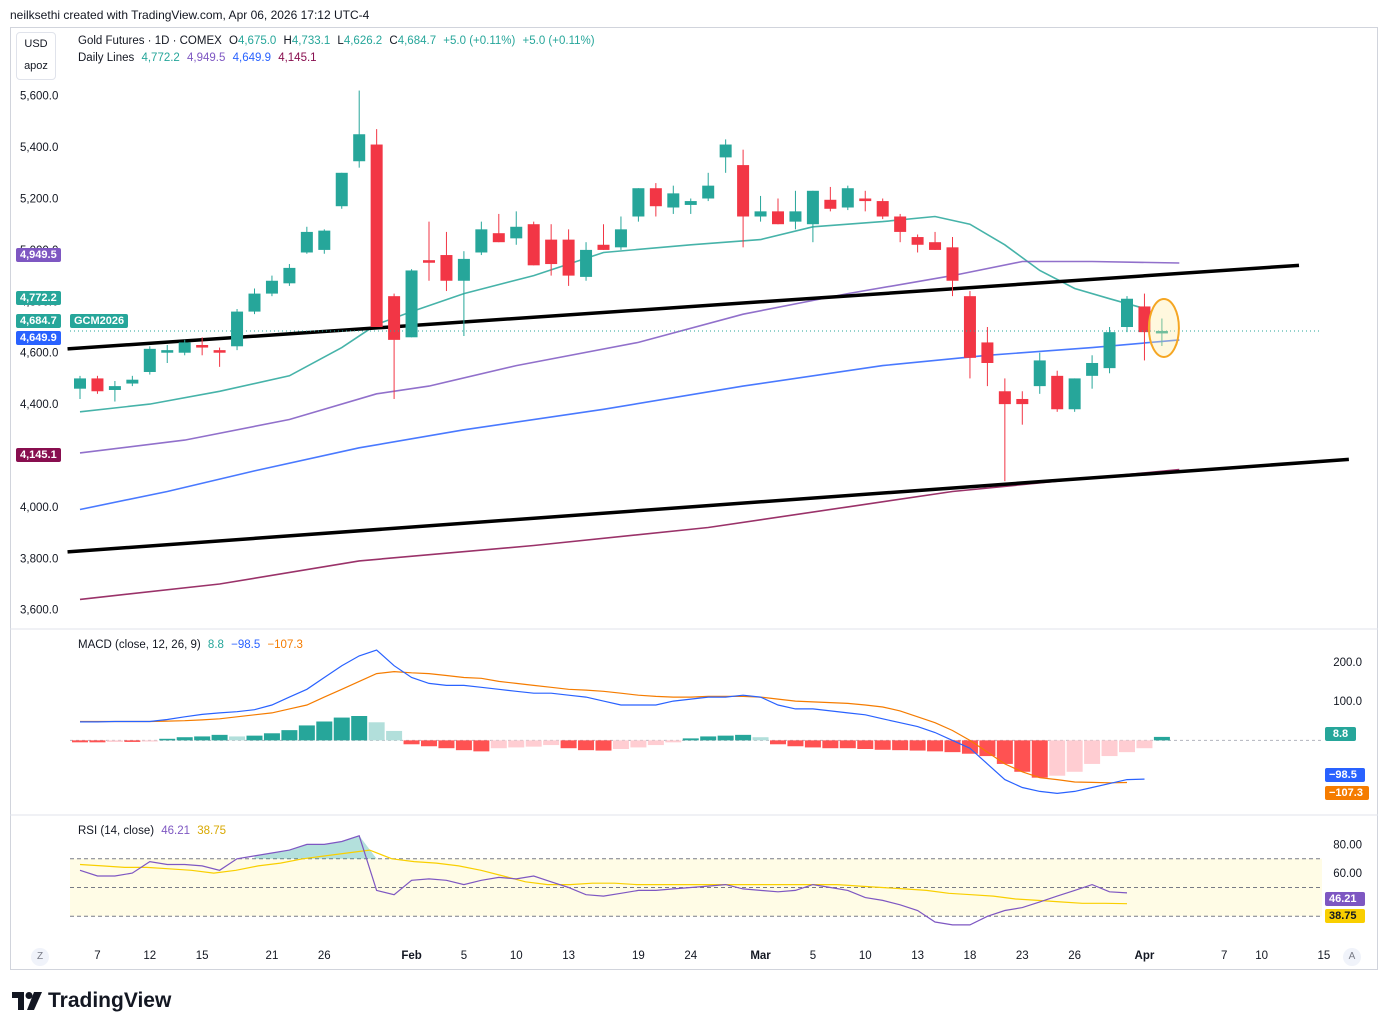 The width and height of the screenshot is (1388, 1030). I want to click on user-label: apoz, so click(36, 66).